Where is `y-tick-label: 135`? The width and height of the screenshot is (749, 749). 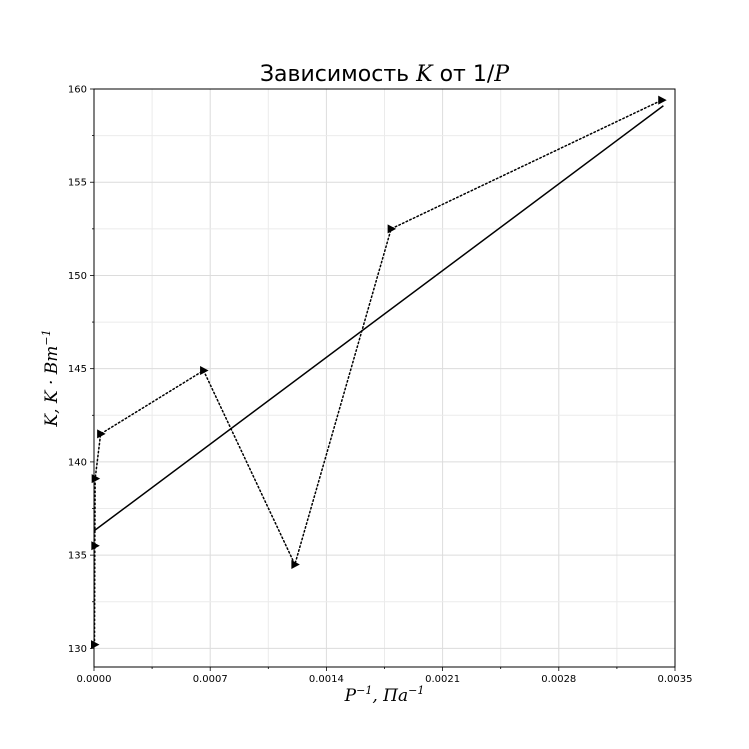
y-tick-label: 135 is located at coordinates (77, 556).